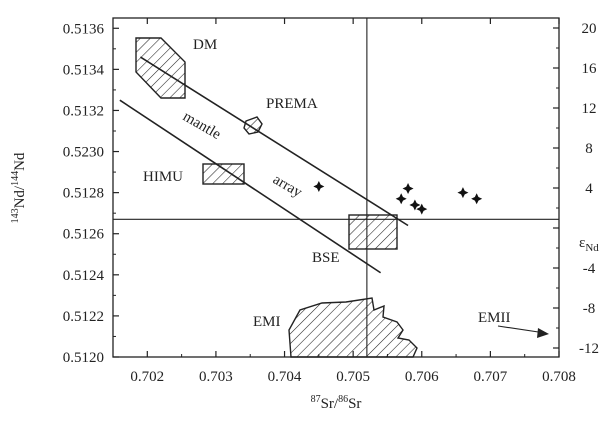 The height and width of the screenshot is (422, 613). I want to click on y2-tick-label: -12, so click(589, 349).